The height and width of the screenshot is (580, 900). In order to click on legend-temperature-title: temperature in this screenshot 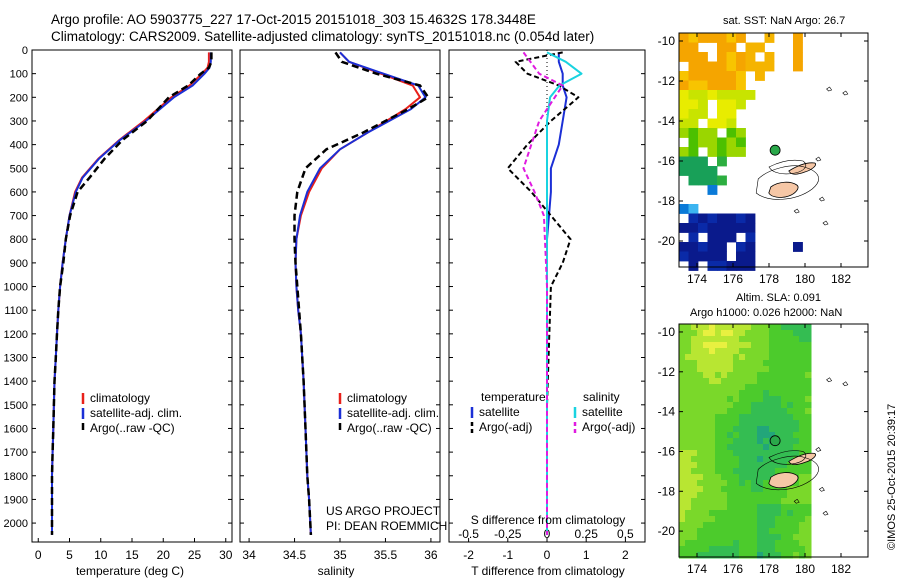, I will do `click(513, 397)`.